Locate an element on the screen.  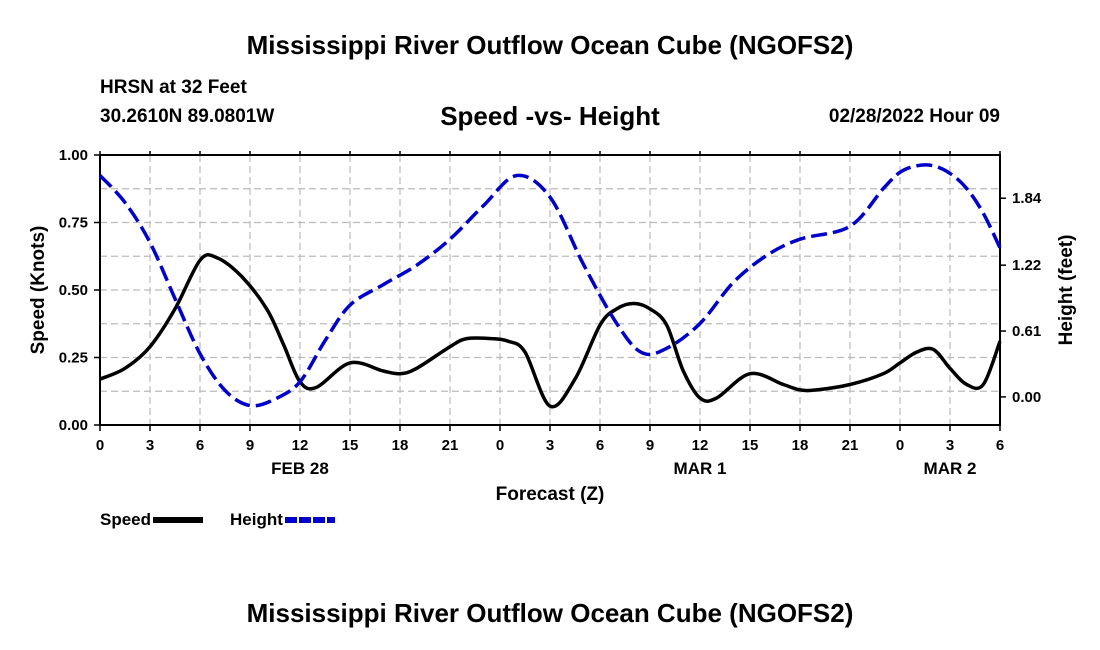
y-tick-label: 0.50 is located at coordinates (73, 290).